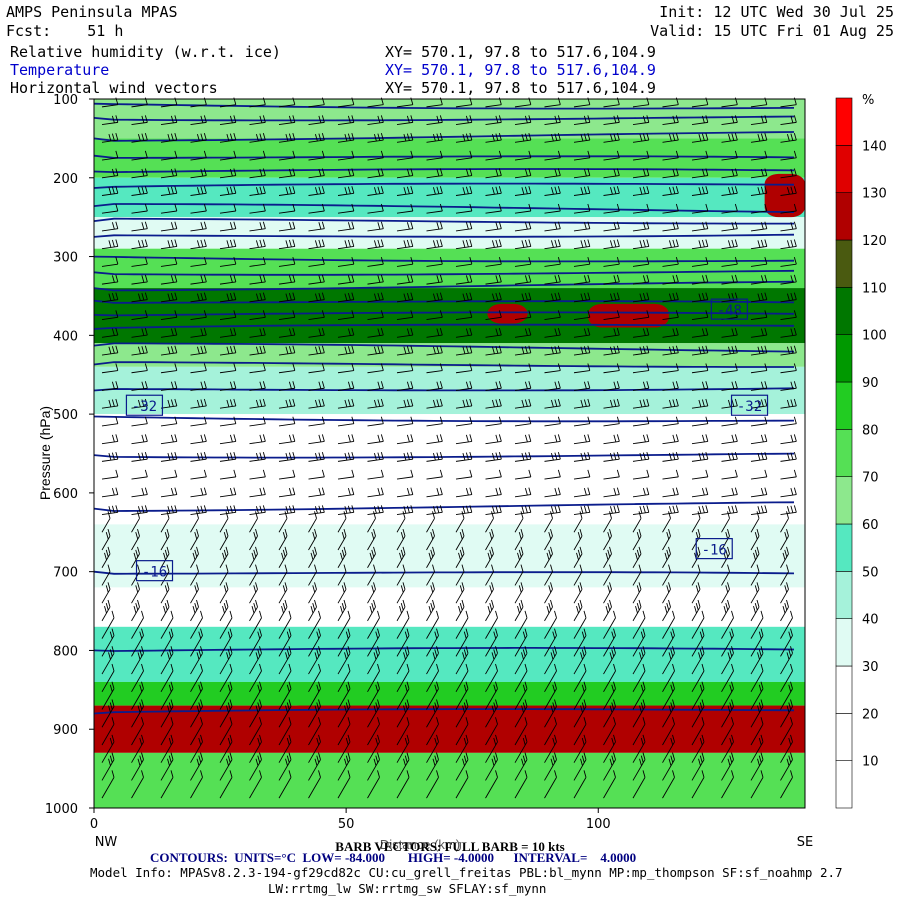 Image resolution: width=900 pixels, height=900 pixels. I want to click on contour-label-1: -32, so click(144, 405).